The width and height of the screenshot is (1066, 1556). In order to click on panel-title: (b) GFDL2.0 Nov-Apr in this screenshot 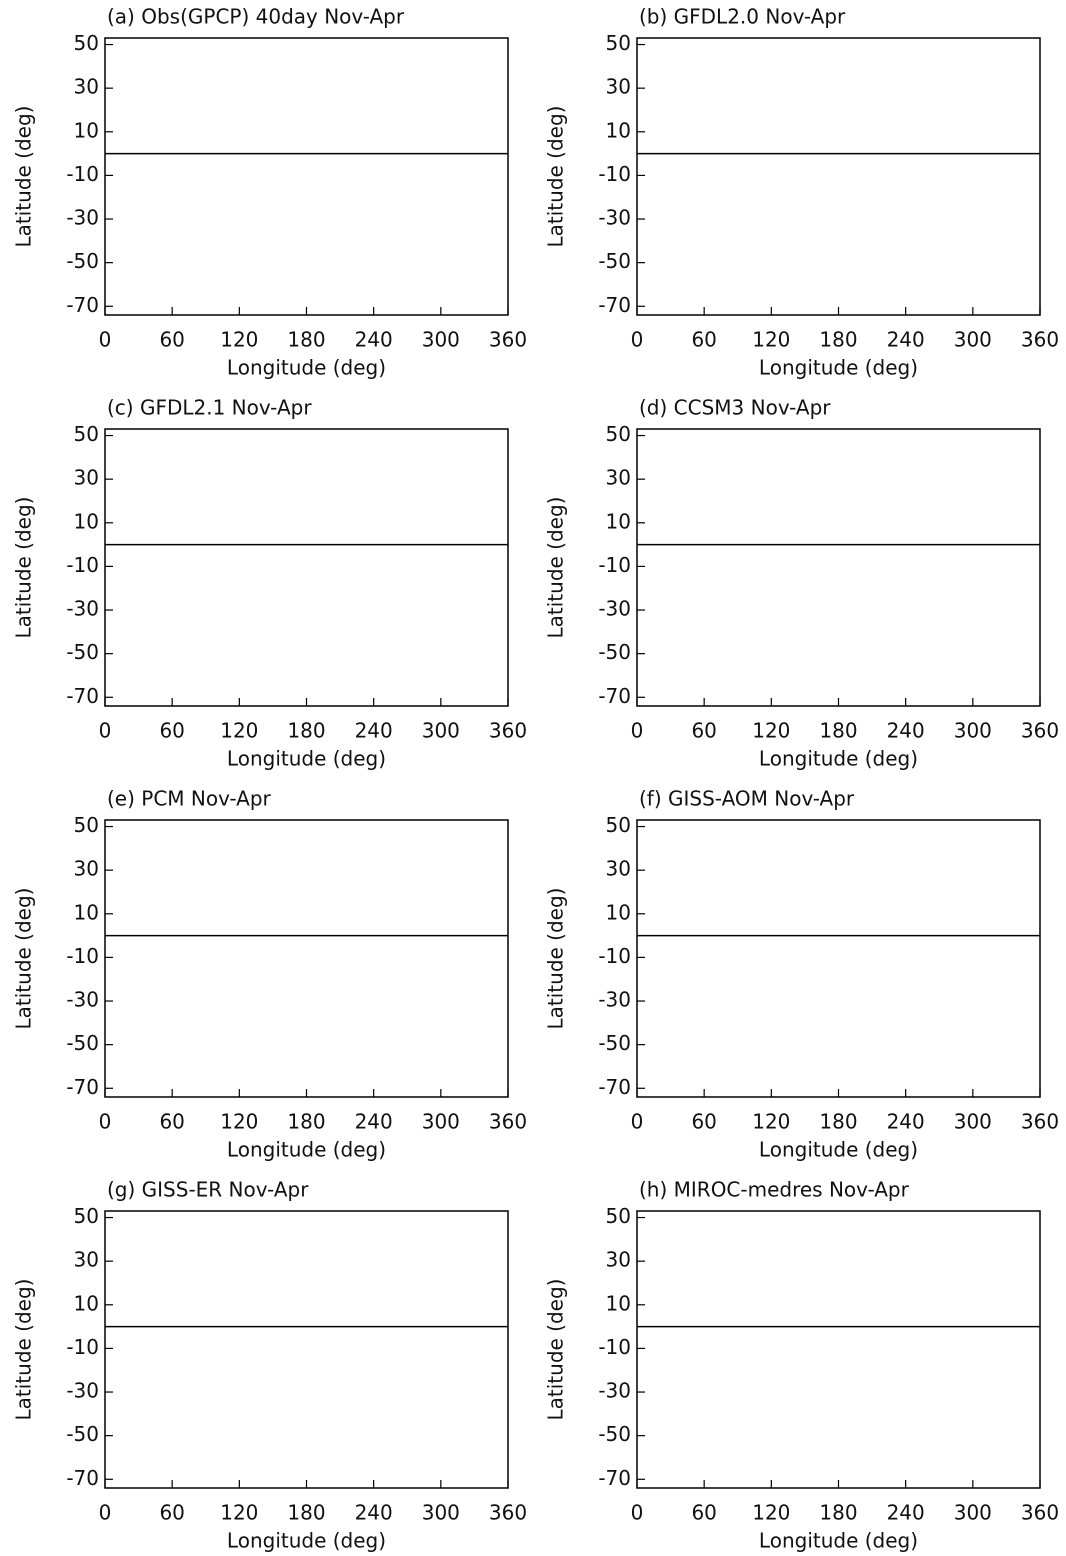, I will do `click(742, 17)`.